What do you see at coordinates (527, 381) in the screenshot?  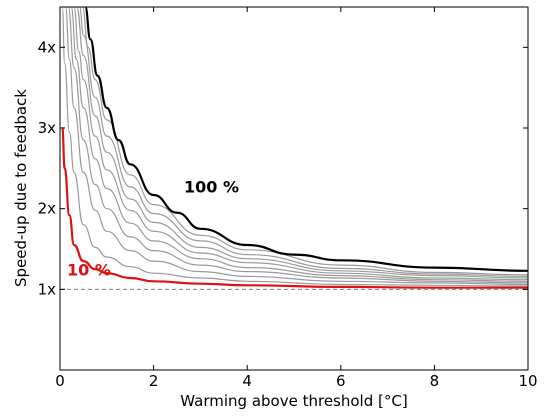 I see `x-tick-label: 10` at bounding box center [527, 381].